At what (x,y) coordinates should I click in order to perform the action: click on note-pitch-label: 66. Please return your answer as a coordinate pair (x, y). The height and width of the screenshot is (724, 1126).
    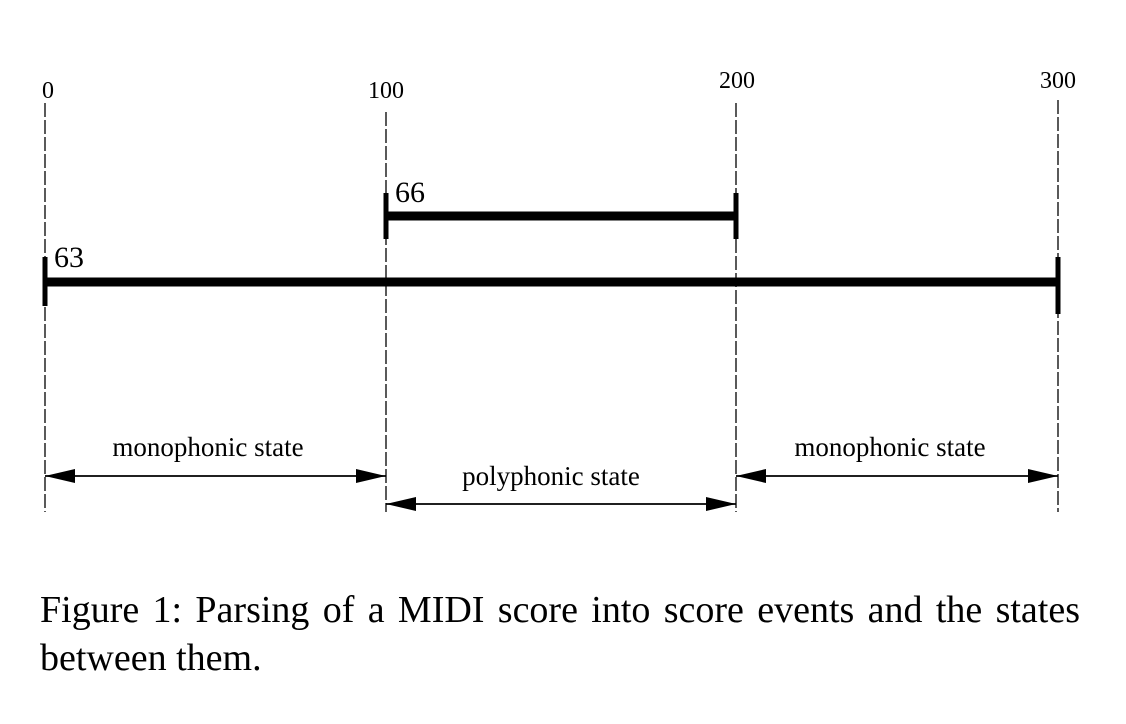
    Looking at the image, I should click on (410, 192).